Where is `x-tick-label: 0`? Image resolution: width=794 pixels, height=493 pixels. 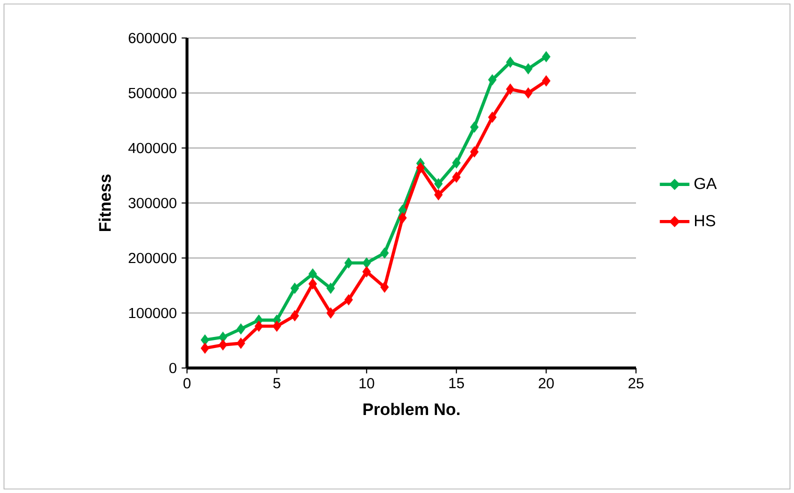
x-tick-label: 0 is located at coordinates (186, 383).